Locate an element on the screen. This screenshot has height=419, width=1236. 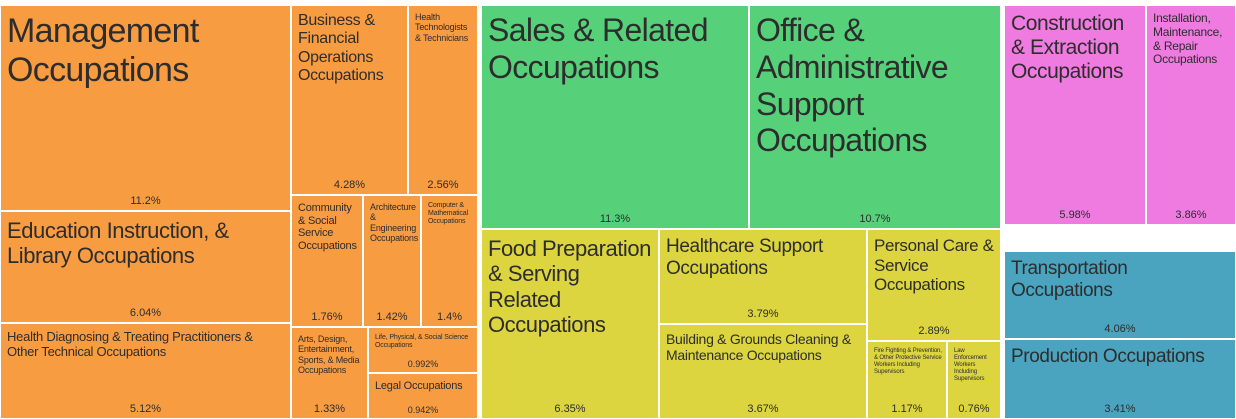
value-label: 1.76% is located at coordinates (327, 317).